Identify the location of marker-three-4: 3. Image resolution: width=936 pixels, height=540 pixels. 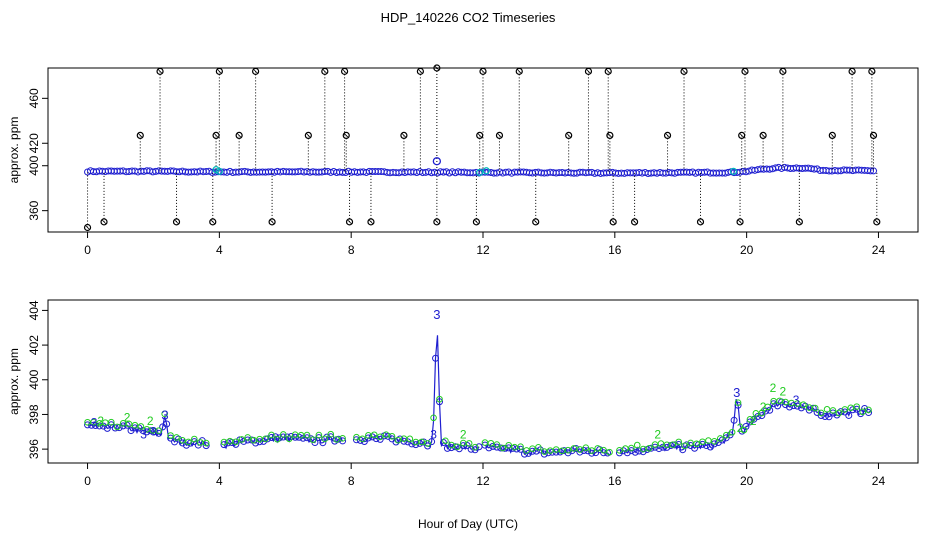
(796, 400).